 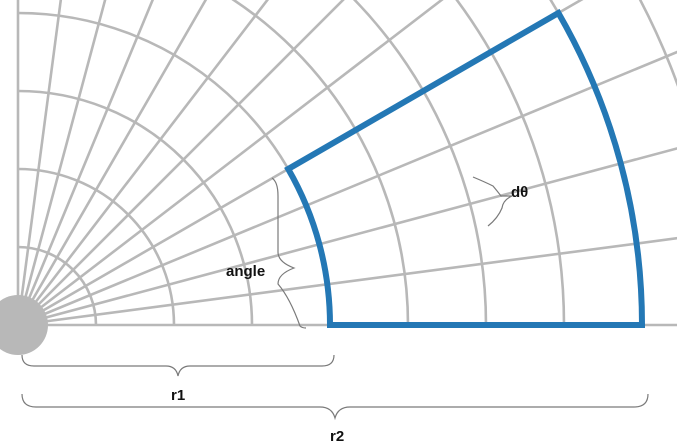 I want to click on r1-label: r1, so click(x=178, y=395).